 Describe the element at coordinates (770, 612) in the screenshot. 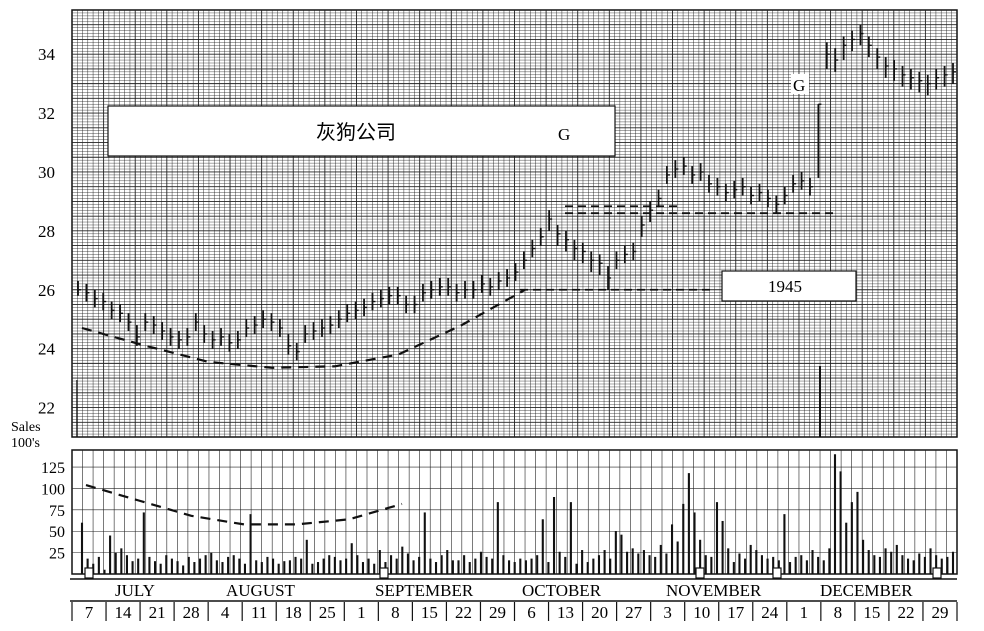

I see `week-label: 24` at that location.